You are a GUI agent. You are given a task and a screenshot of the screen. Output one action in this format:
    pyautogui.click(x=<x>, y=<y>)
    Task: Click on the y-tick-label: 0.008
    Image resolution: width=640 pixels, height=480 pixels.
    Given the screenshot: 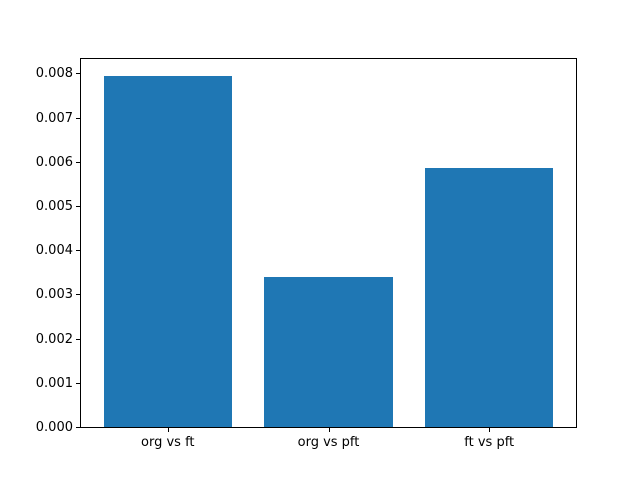 What is the action you would take?
    pyautogui.click(x=54, y=74)
    